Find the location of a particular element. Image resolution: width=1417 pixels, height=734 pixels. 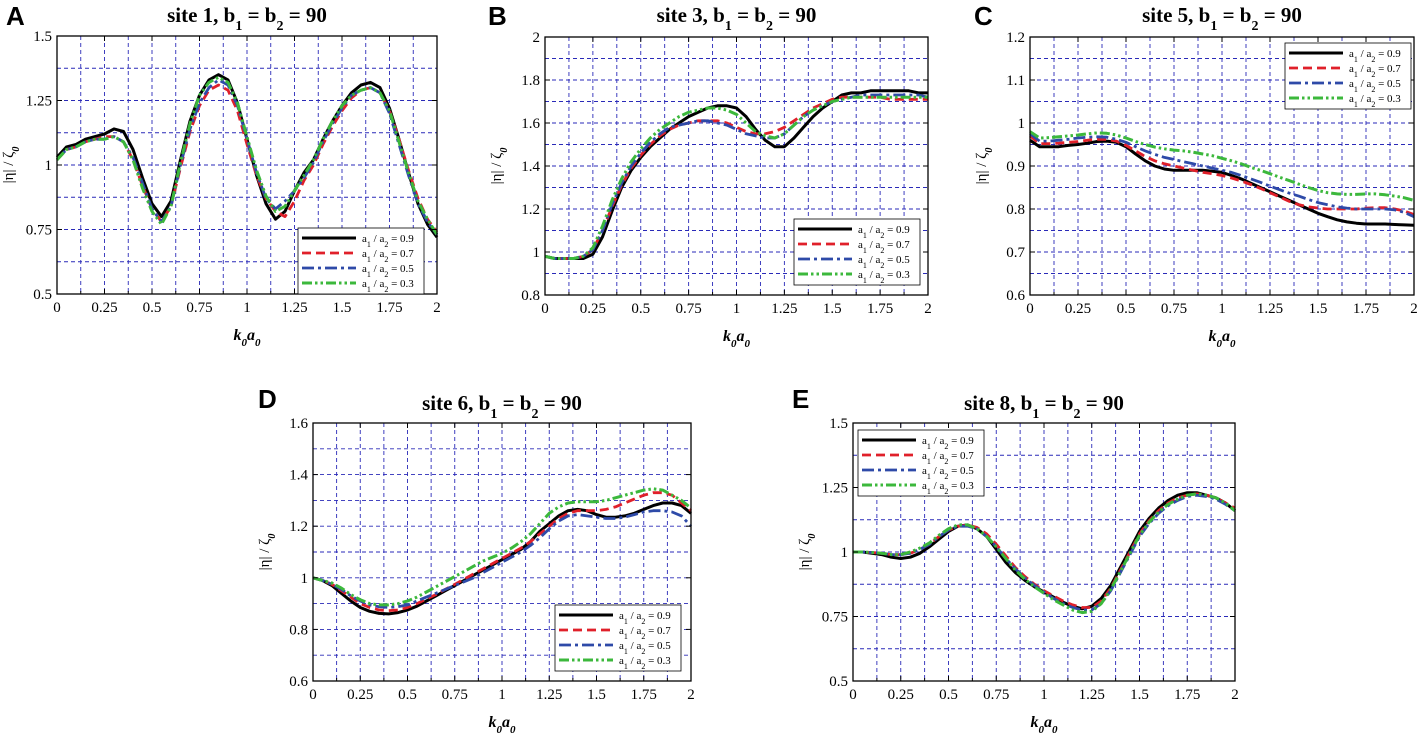

panel-label: D is located at coordinates (267, 399).